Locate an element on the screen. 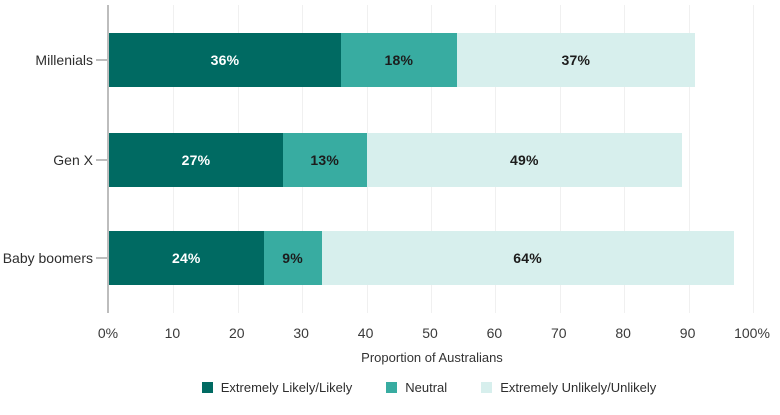 The image size is (780, 415). bar-segment: 36% is located at coordinates (225, 60).